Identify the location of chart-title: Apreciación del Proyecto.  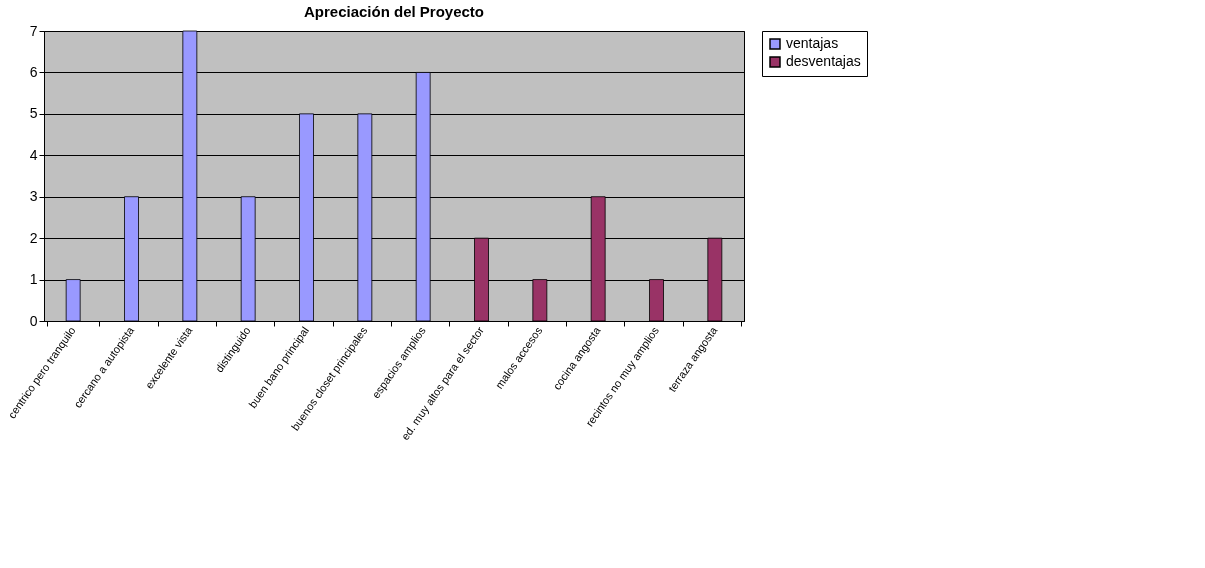
(394, 11).